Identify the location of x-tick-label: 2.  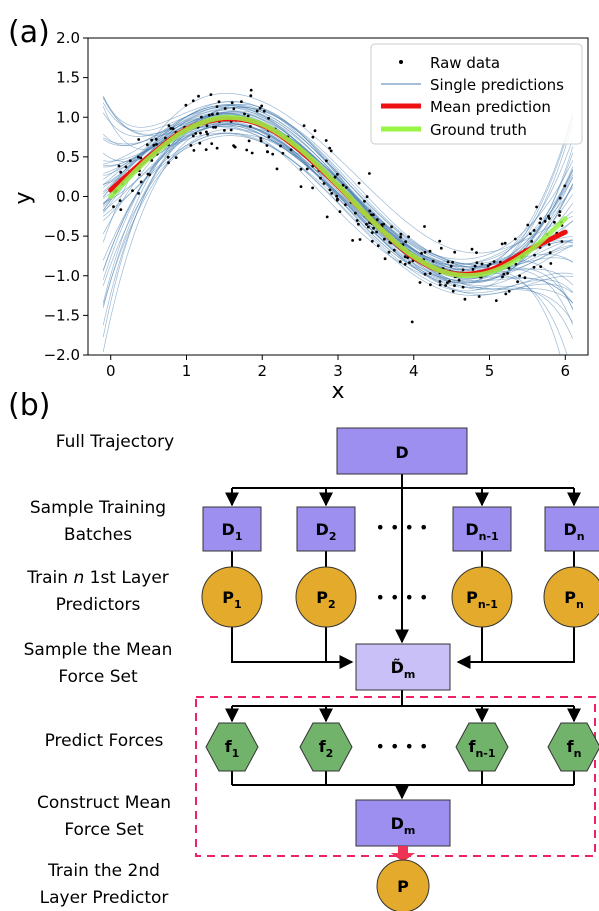
(262, 371).